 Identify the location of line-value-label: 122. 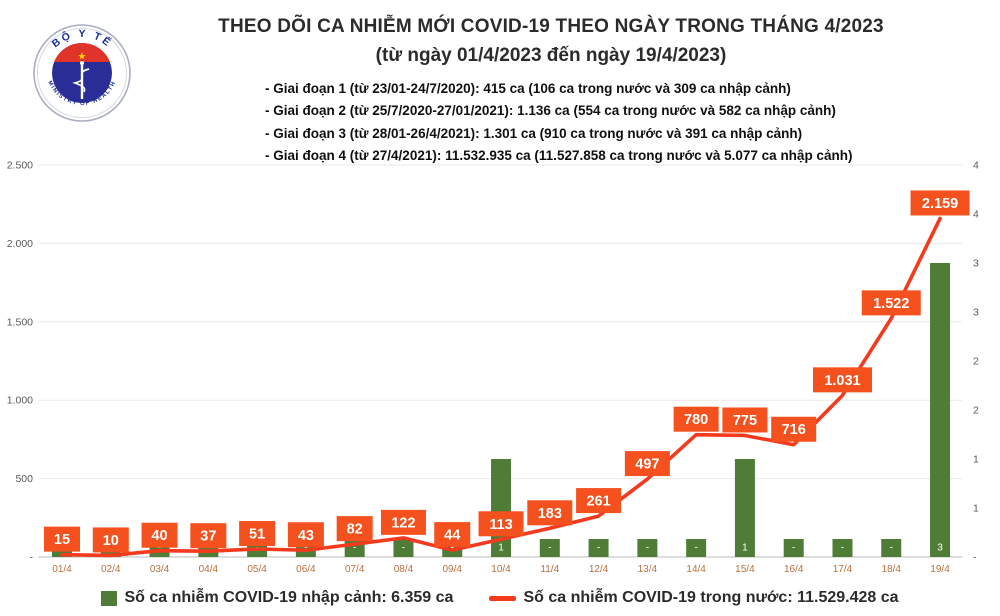
(403, 523).